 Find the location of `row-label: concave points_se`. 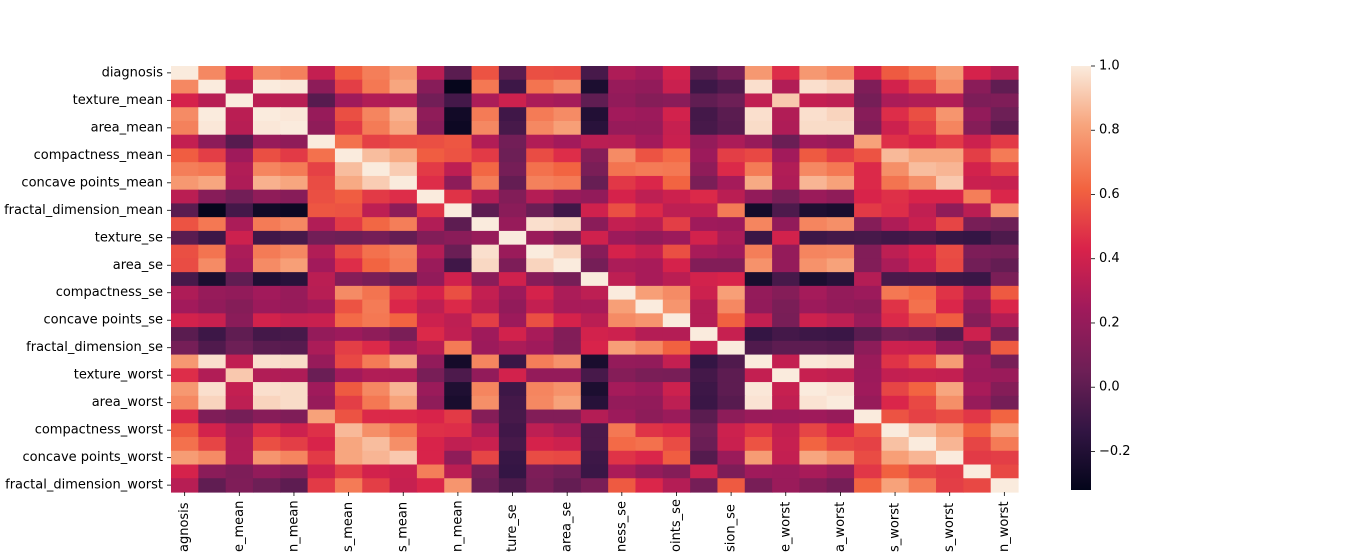

row-label: concave points_se is located at coordinates (103, 320).